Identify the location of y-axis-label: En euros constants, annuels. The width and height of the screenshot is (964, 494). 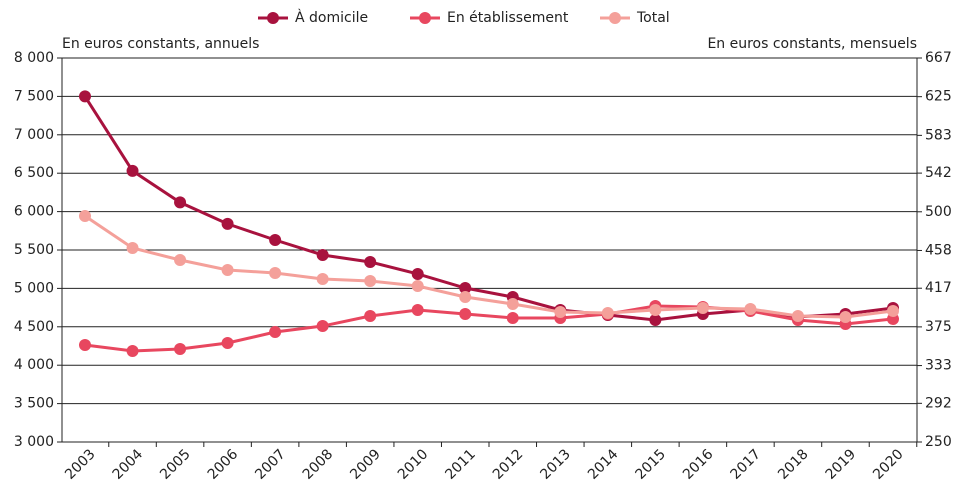
(160, 44).